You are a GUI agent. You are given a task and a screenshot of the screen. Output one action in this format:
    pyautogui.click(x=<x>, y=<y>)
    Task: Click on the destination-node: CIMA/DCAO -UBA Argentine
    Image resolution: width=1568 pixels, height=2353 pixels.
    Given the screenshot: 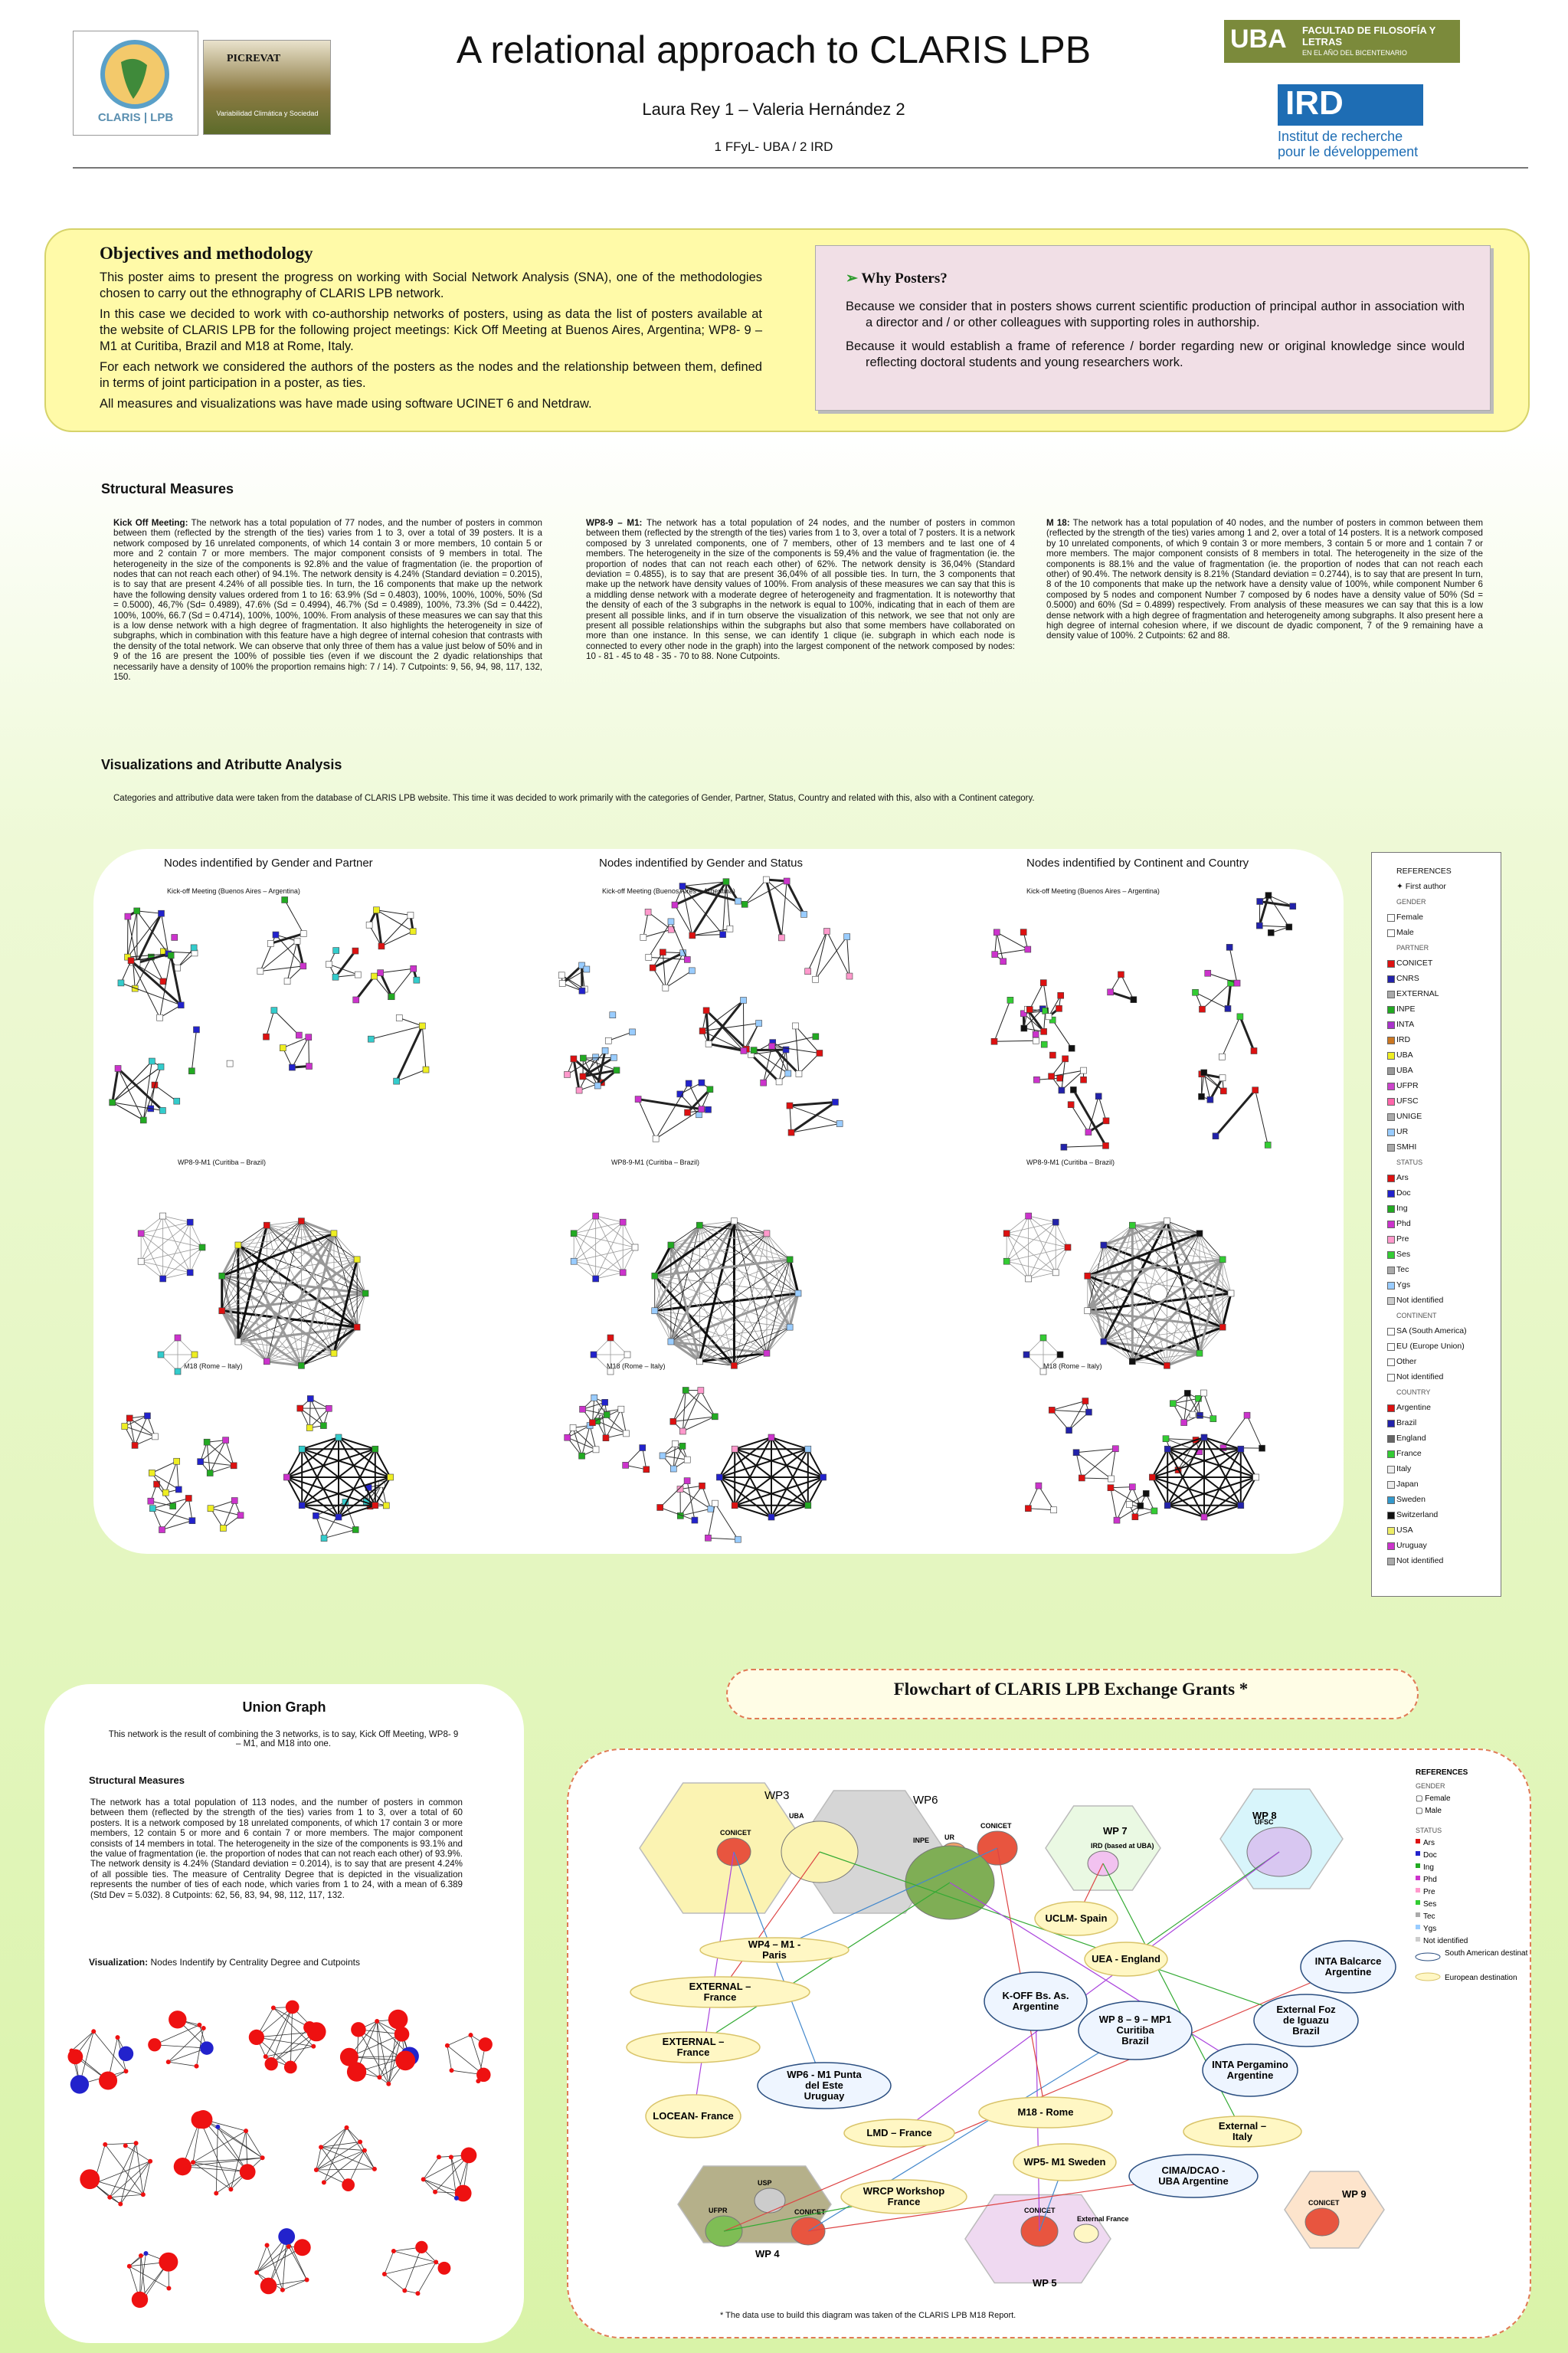 What is the action you would take?
    pyautogui.click(x=1193, y=2176)
    